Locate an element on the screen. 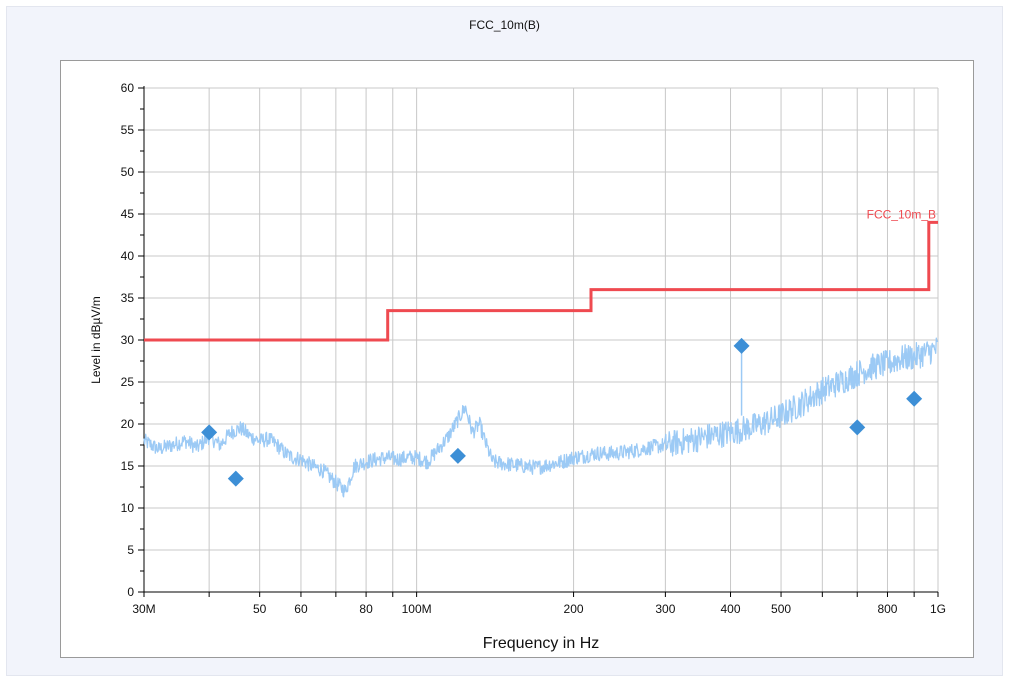 This screenshot has height=682, width=1009. x-tick-label: 80 is located at coordinates (366, 609).